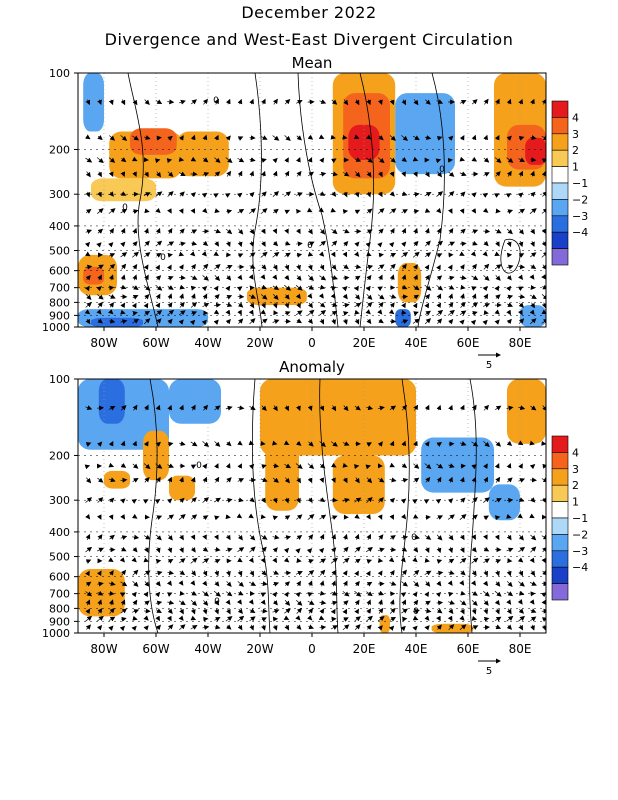 The image size is (618, 800). Describe the element at coordinates (155, 343) in the screenshot. I see `x-tick-label: 60W` at that location.